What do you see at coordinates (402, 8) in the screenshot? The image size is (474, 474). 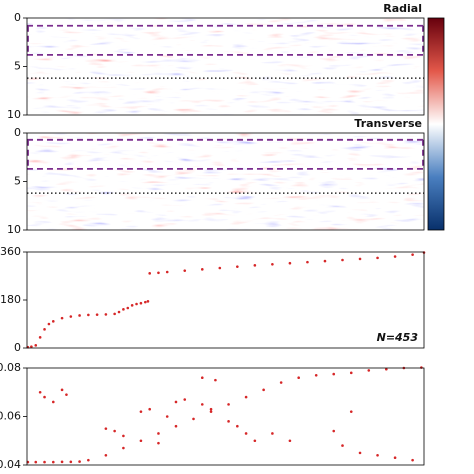 I see `panel-title: Radial` at bounding box center [402, 8].